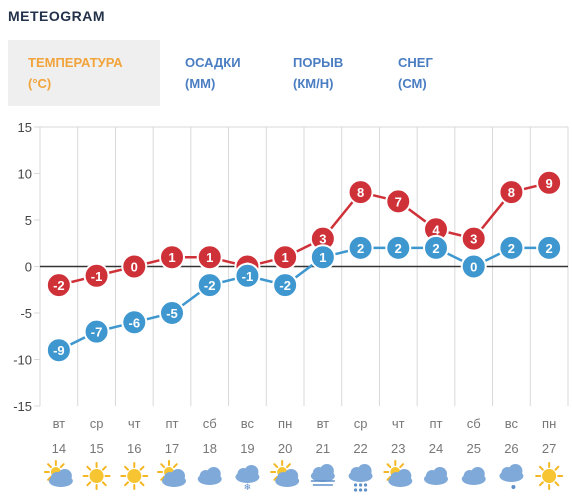 The width and height of the screenshot is (572, 503). Describe the element at coordinates (473, 73) in the screenshot. I see `tab-snow: СНЕГ (СМ)` at that location.